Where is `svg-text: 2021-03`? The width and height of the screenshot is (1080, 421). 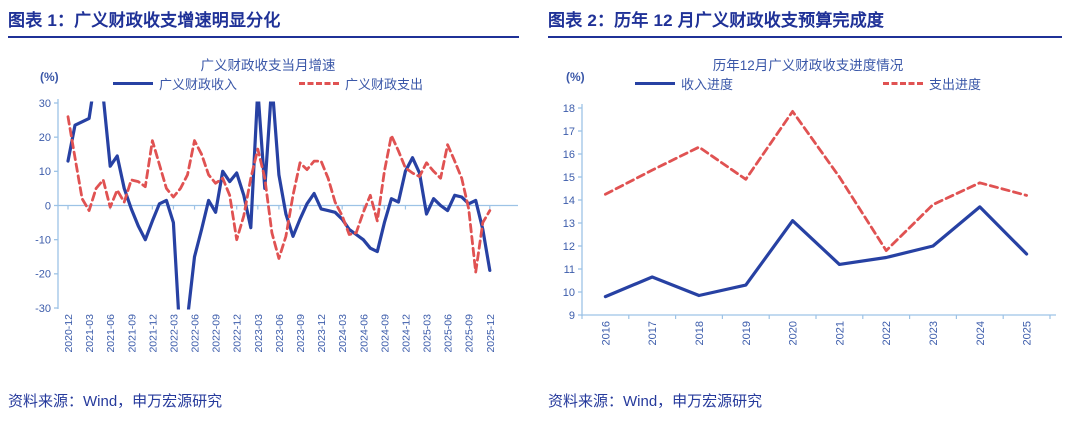 svg-text: 2021-03 is located at coordinates (90, 333).